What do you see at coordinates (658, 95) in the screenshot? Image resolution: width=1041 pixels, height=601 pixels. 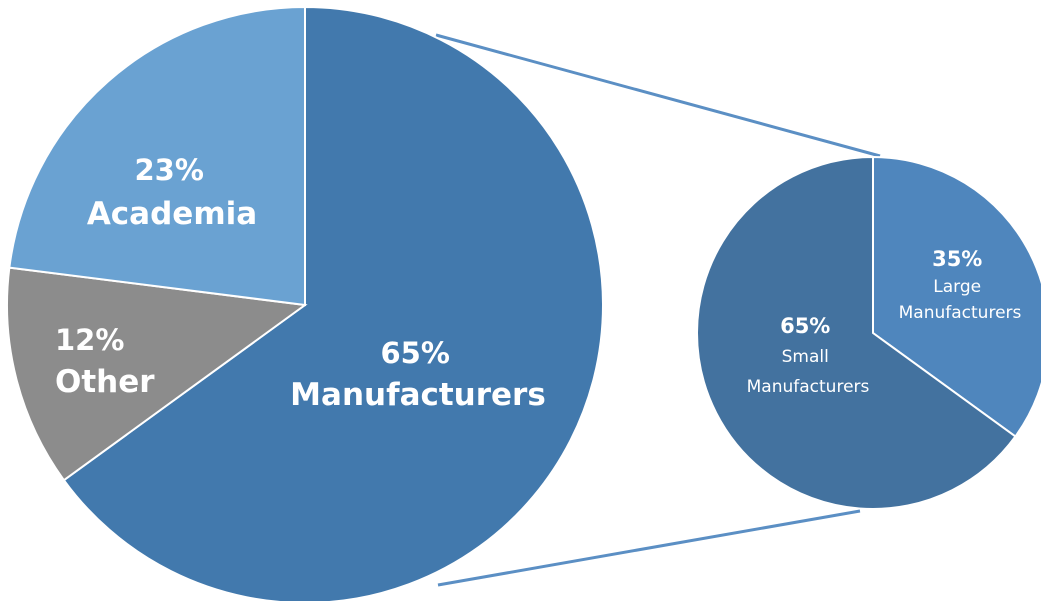 I see `connector-line-top` at bounding box center [658, 95].